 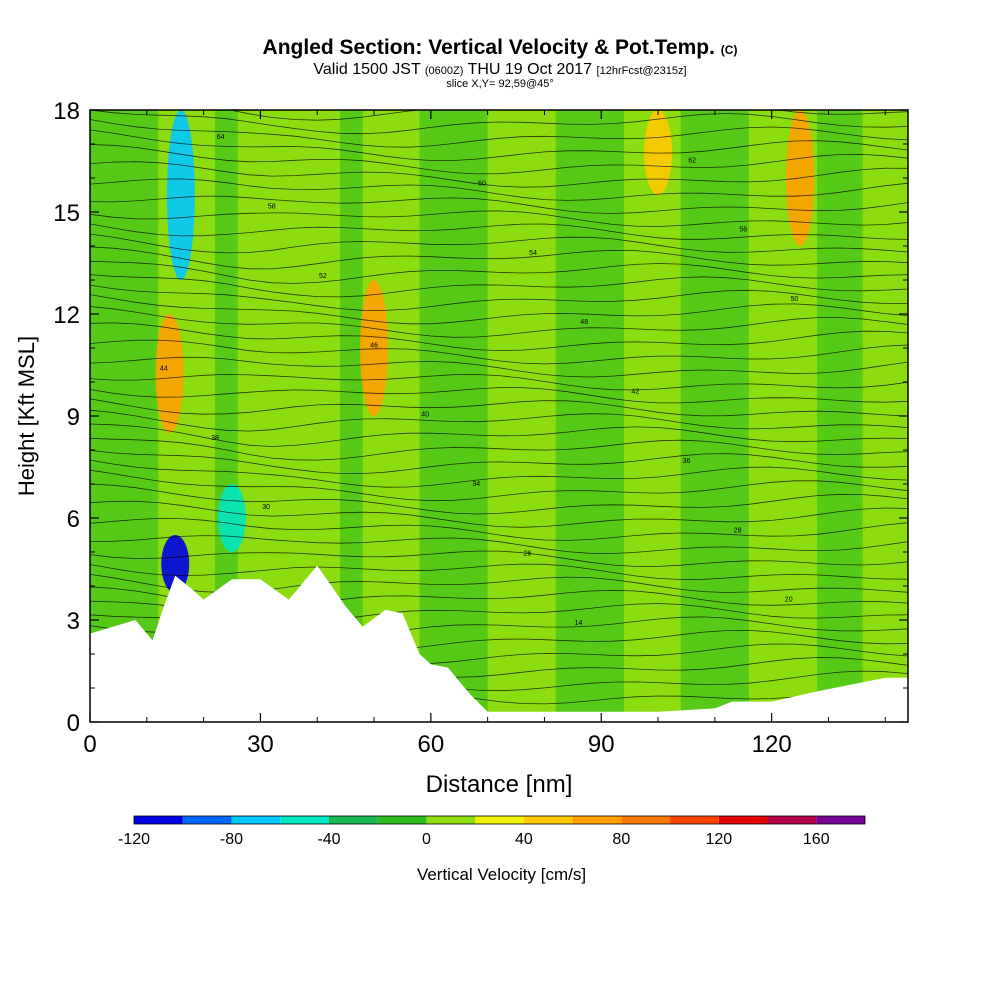 What do you see at coordinates (66, 315) in the screenshot?
I see `y-tick-label: 12` at bounding box center [66, 315].